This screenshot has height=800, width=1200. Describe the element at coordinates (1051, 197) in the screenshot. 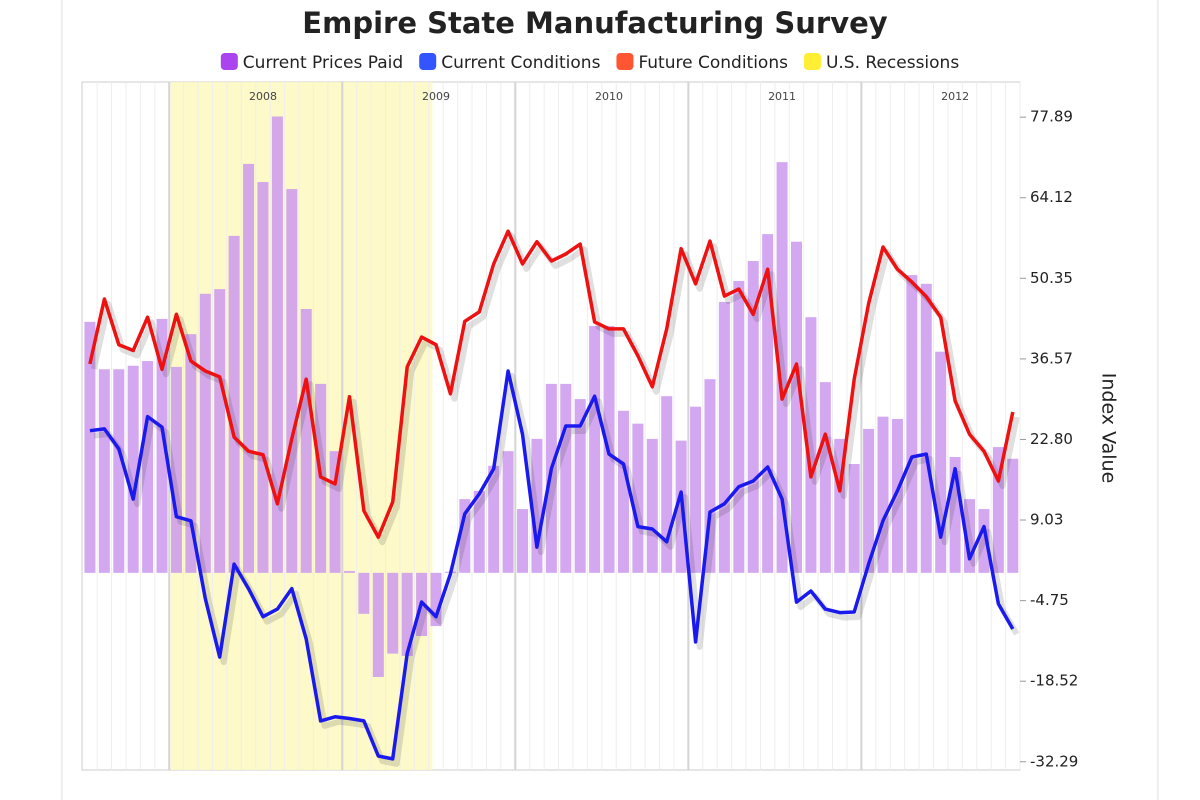

I see `y-tick-label: 64.12` at that location.